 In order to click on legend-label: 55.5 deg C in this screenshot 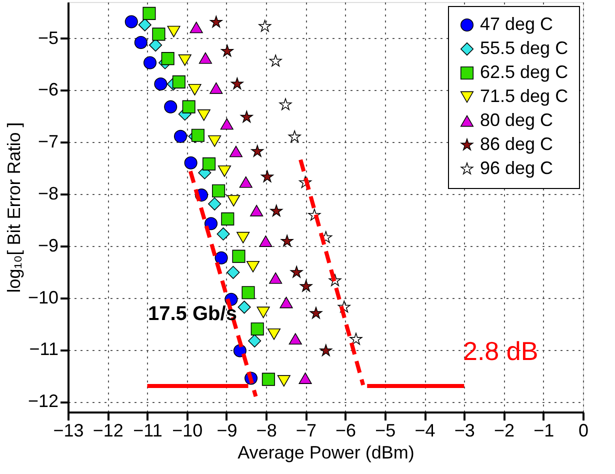, I will do `click(524, 48)`.